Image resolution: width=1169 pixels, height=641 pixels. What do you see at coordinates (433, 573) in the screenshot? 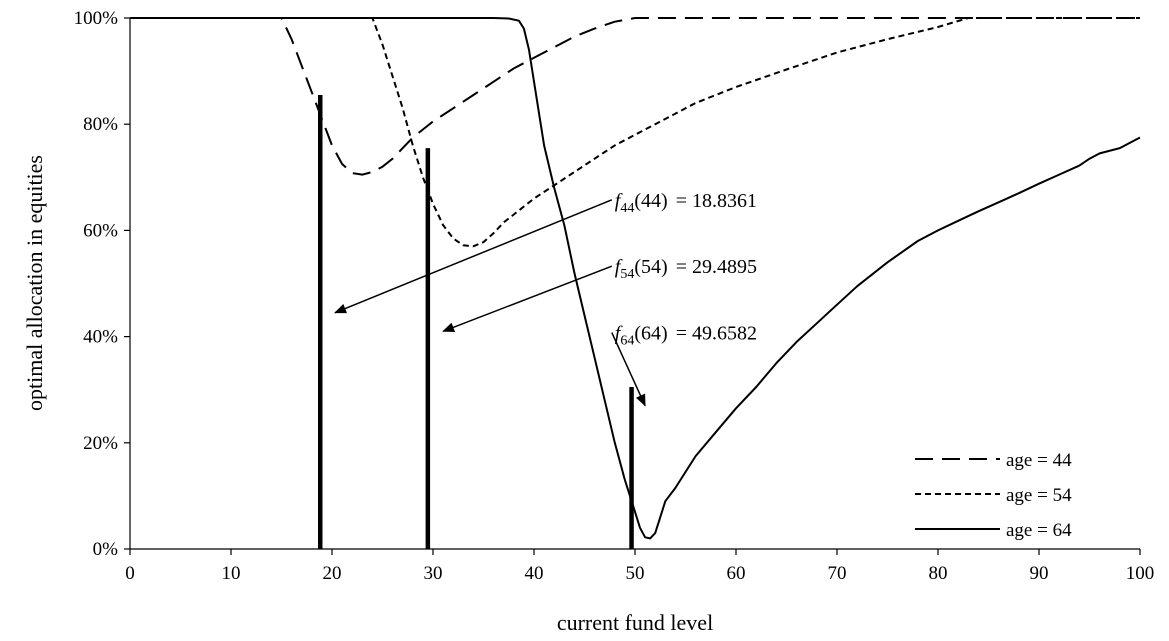
I see `x-tick-label: 30` at bounding box center [433, 573].